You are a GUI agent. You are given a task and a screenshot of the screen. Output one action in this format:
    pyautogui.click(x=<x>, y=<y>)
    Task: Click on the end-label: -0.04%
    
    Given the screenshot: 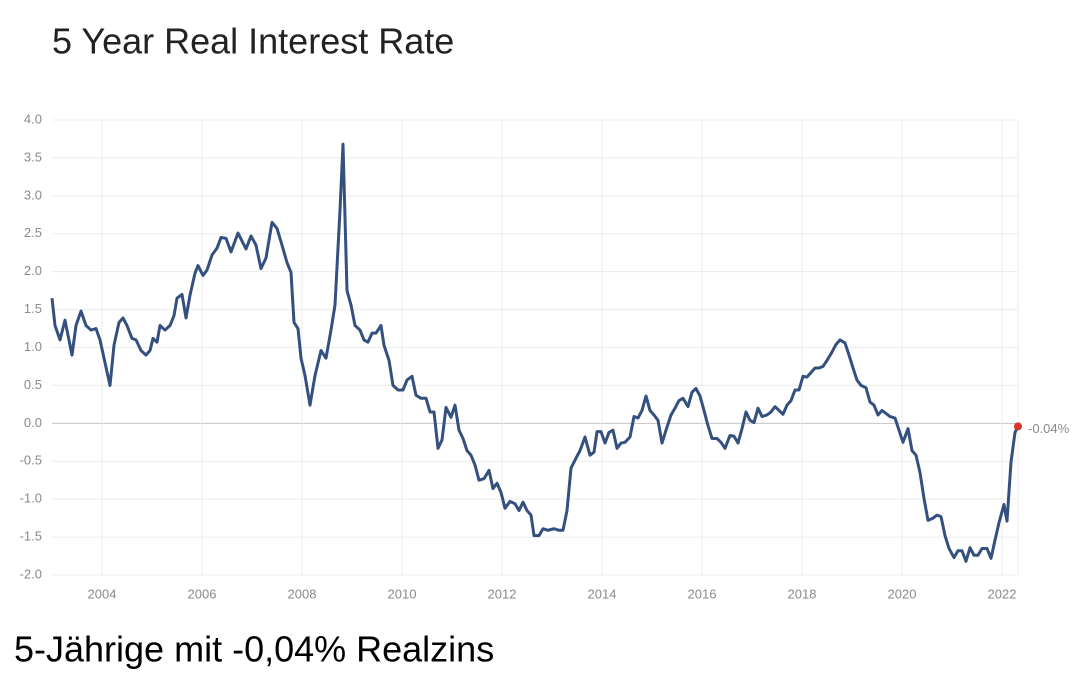 What is the action you would take?
    pyautogui.click(x=1049, y=428)
    